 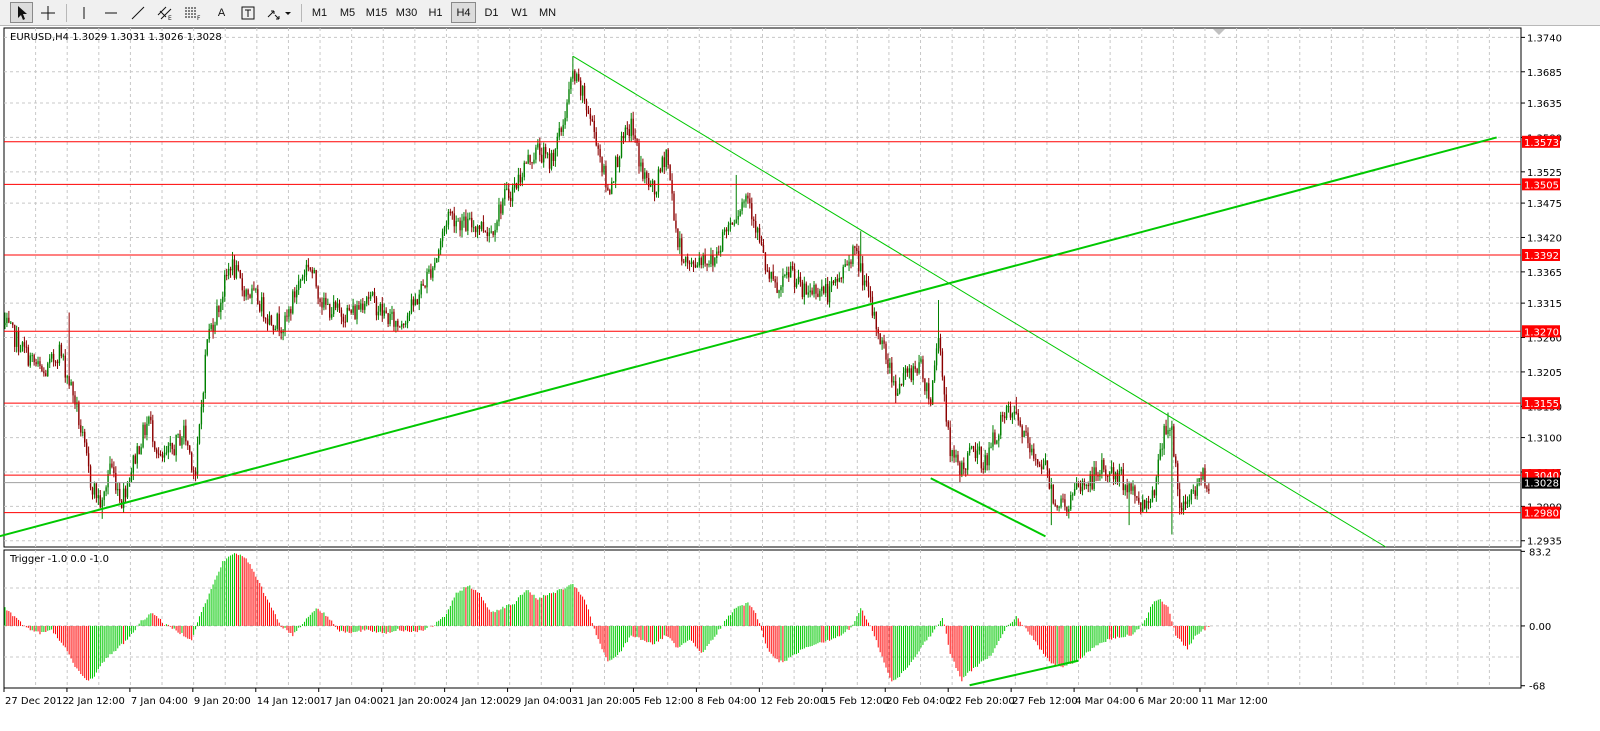 I want to click on trendline-icon, so click(x=137, y=12).